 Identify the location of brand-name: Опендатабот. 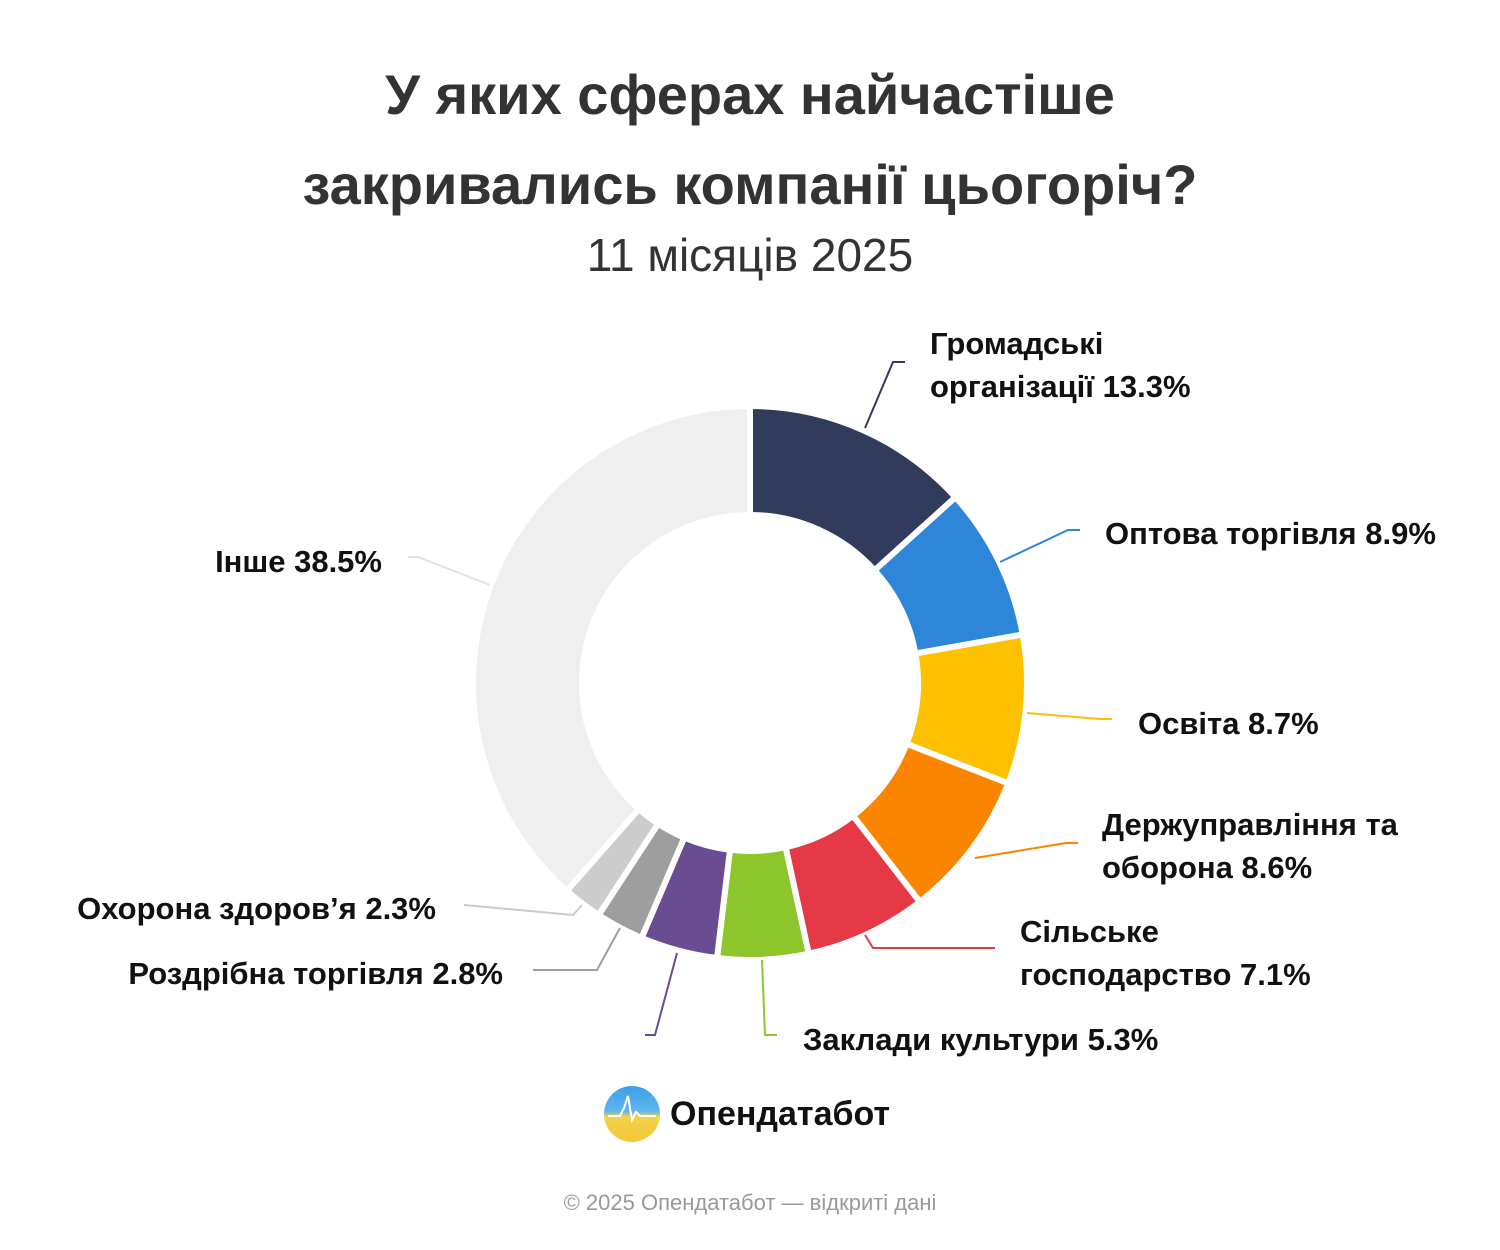
(780, 1113).